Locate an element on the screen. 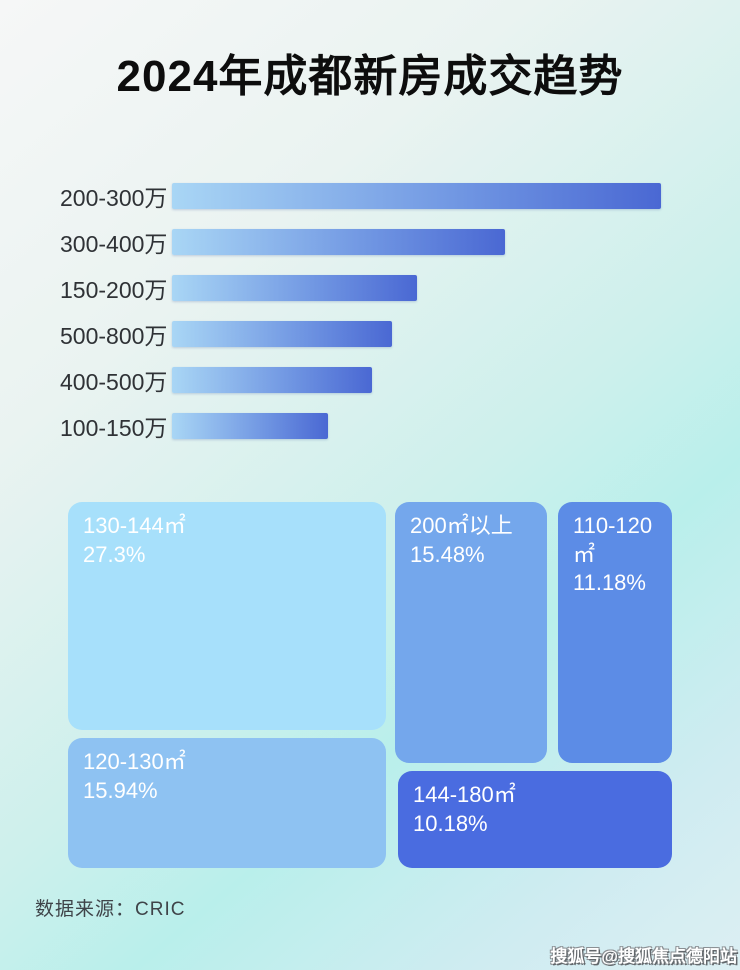 The width and height of the screenshot is (740, 970). tile-label: 144-180㎡ is located at coordinates (464, 794).